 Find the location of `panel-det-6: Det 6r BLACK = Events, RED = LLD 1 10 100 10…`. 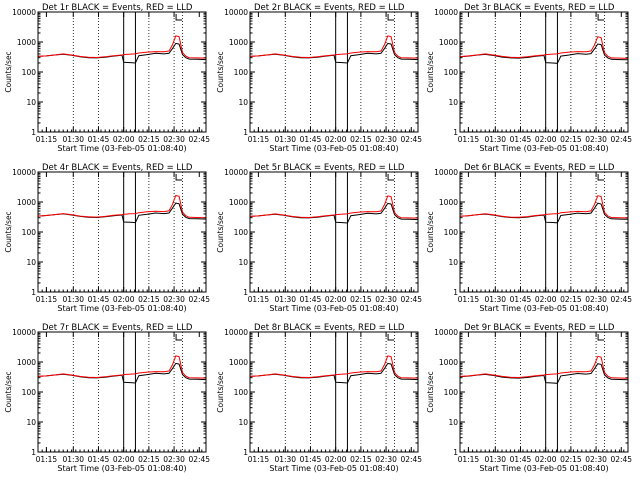

panel-det-6: Det 6r BLACK = Events, RED = LLD 1 10 100 10… is located at coordinates (529, 238).